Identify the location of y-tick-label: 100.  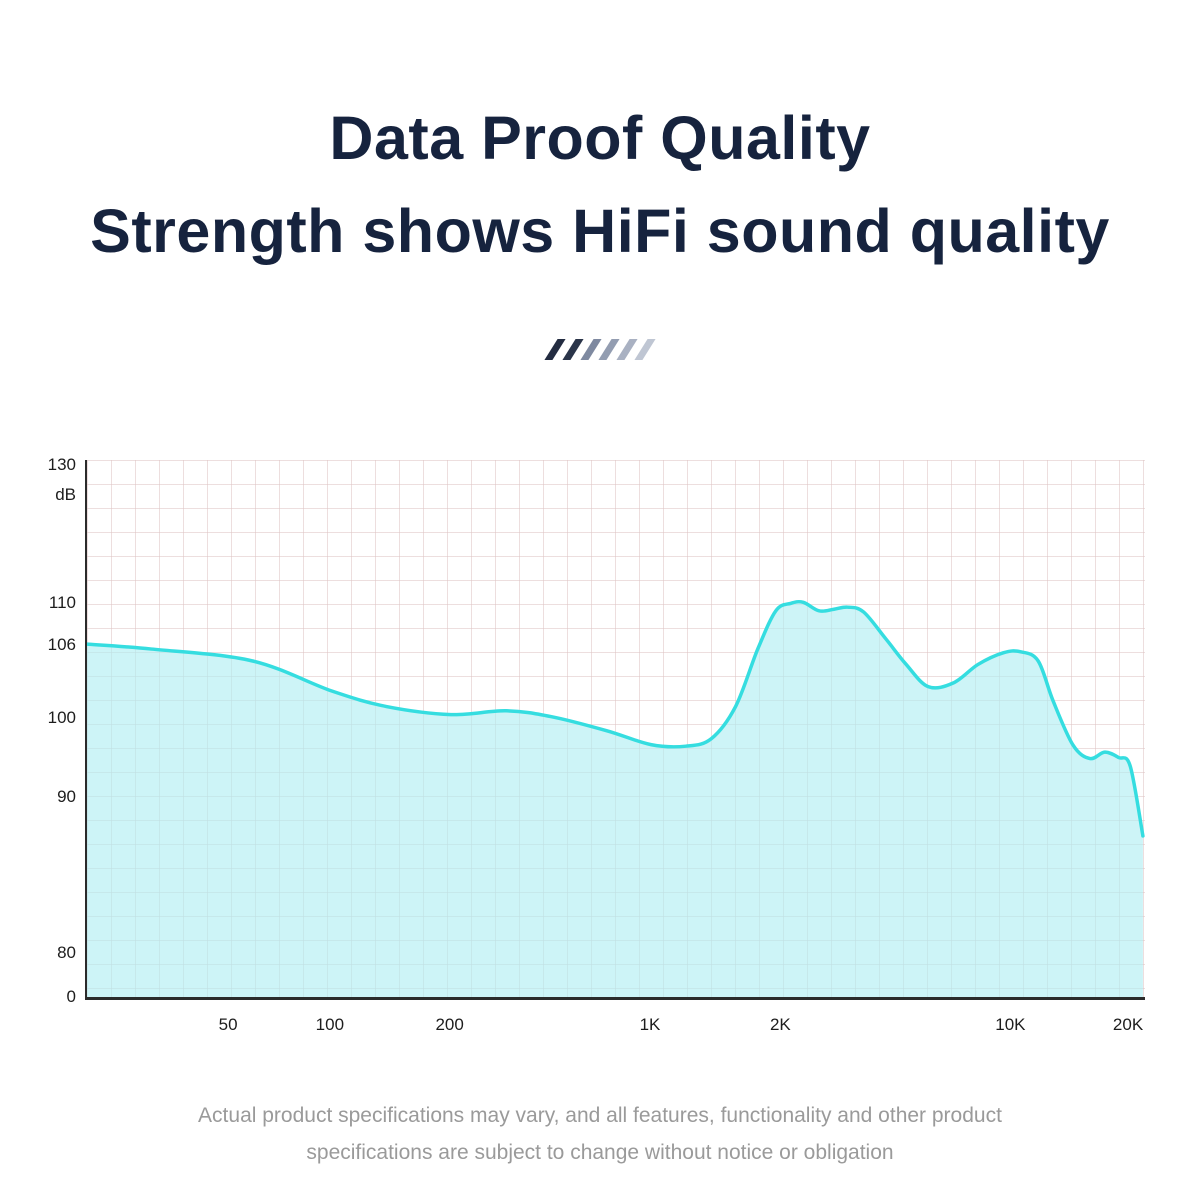
(61, 718).